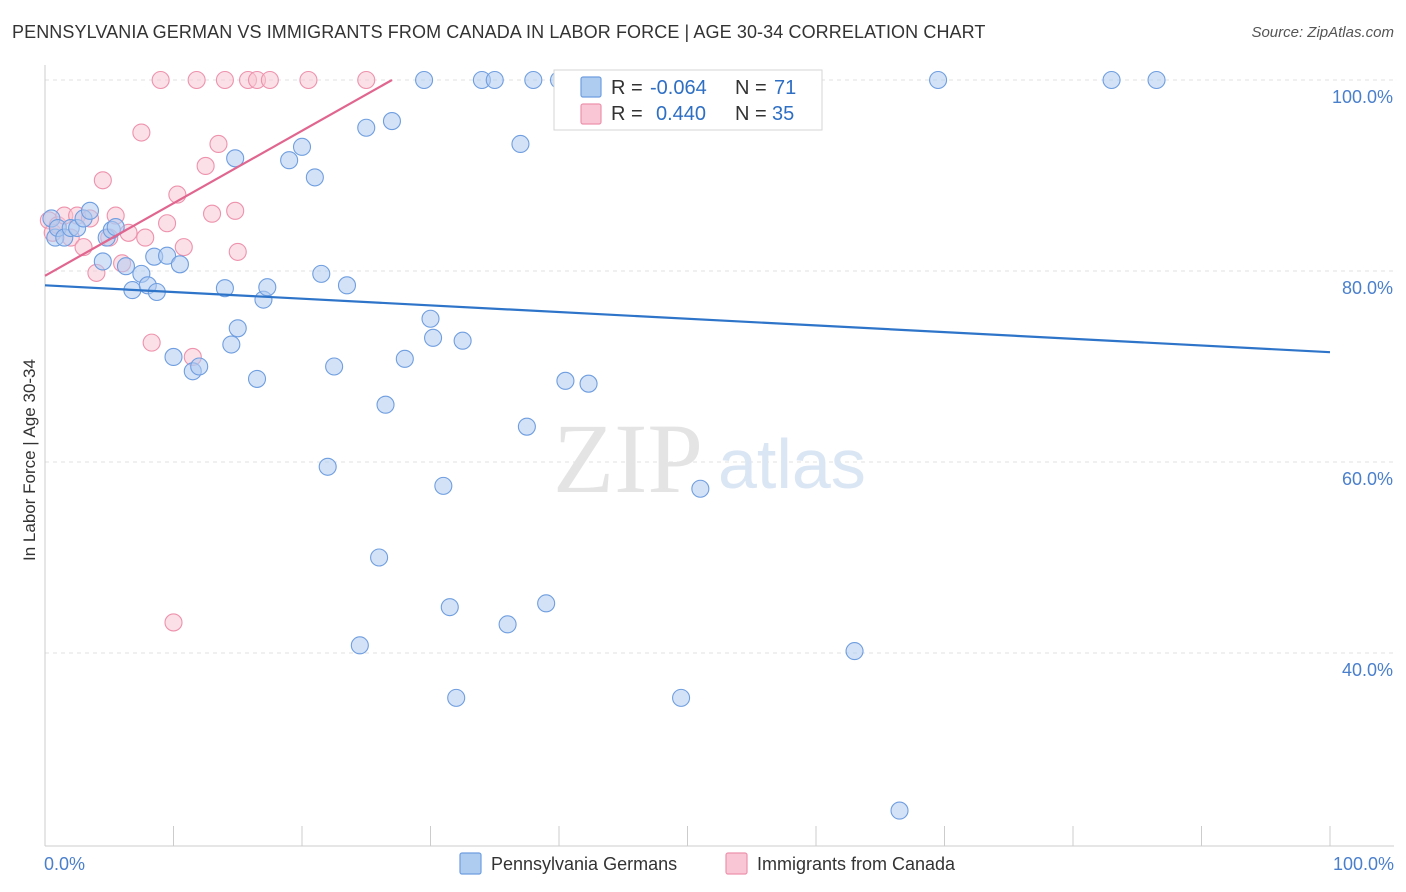 The height and width of the screenshot is (892, 1406). Describe the element at coordinates (783, 114) in the screenshot. I see `stats-n-value-2: 35` at that location.